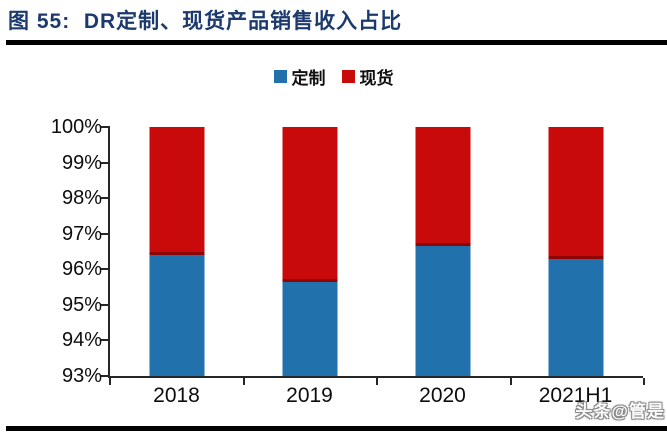 This screenshot has width=667, height=433. I want to click on y-tick-label-93: 93%, so click(81, 376).